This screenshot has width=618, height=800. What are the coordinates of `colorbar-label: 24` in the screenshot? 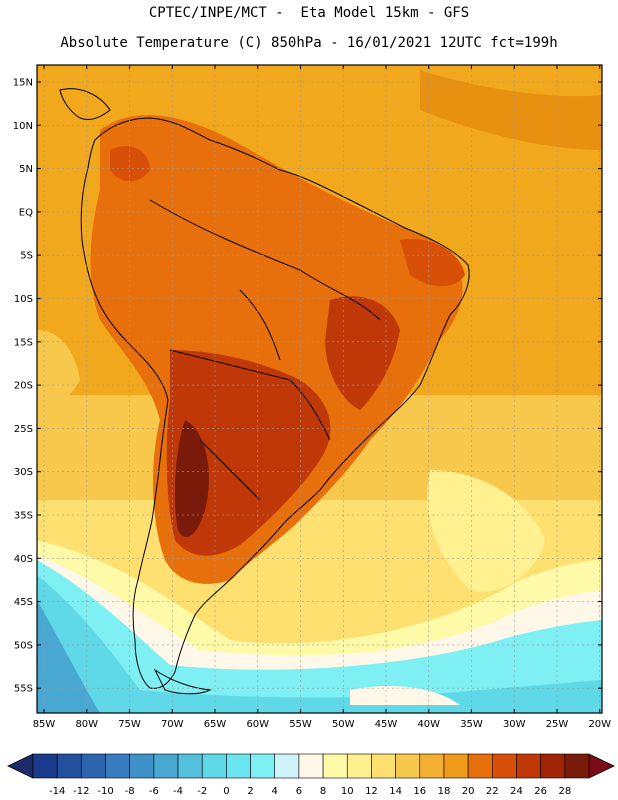 It's located at (516, 791).